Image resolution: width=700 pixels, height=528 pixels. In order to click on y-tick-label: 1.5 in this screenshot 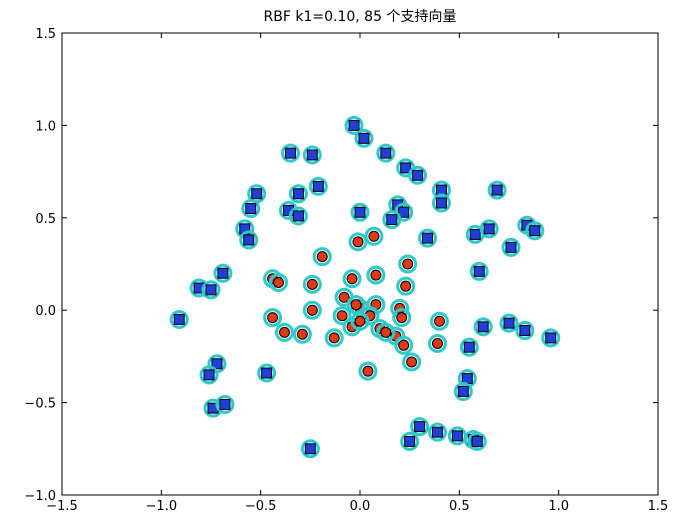, I will do `click(45, 34)`.